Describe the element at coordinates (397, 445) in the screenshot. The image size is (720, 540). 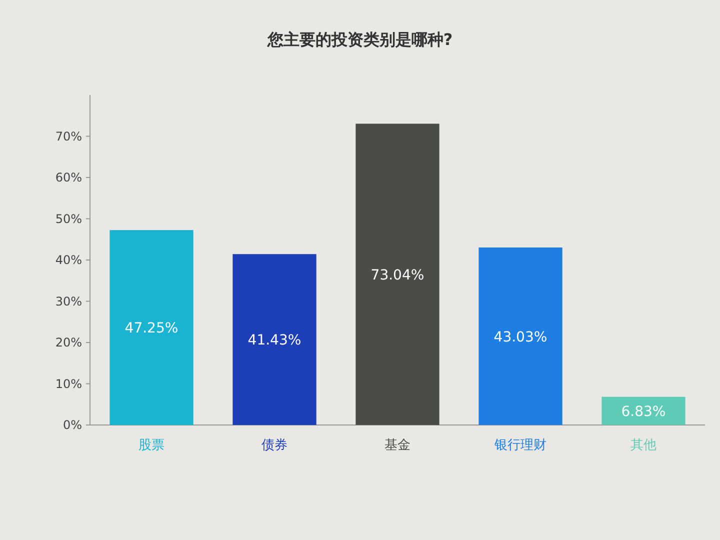
I see `x-tick-label: 基金` at that location.